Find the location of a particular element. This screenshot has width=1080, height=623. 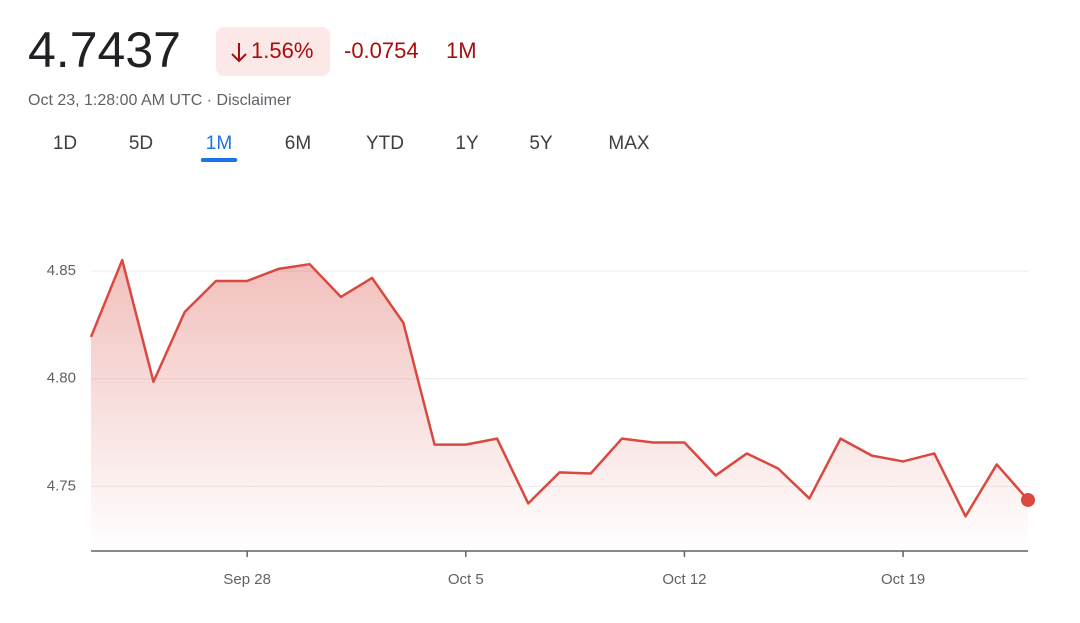

change-value: -0.0754 is located at coordinates (381, 50).